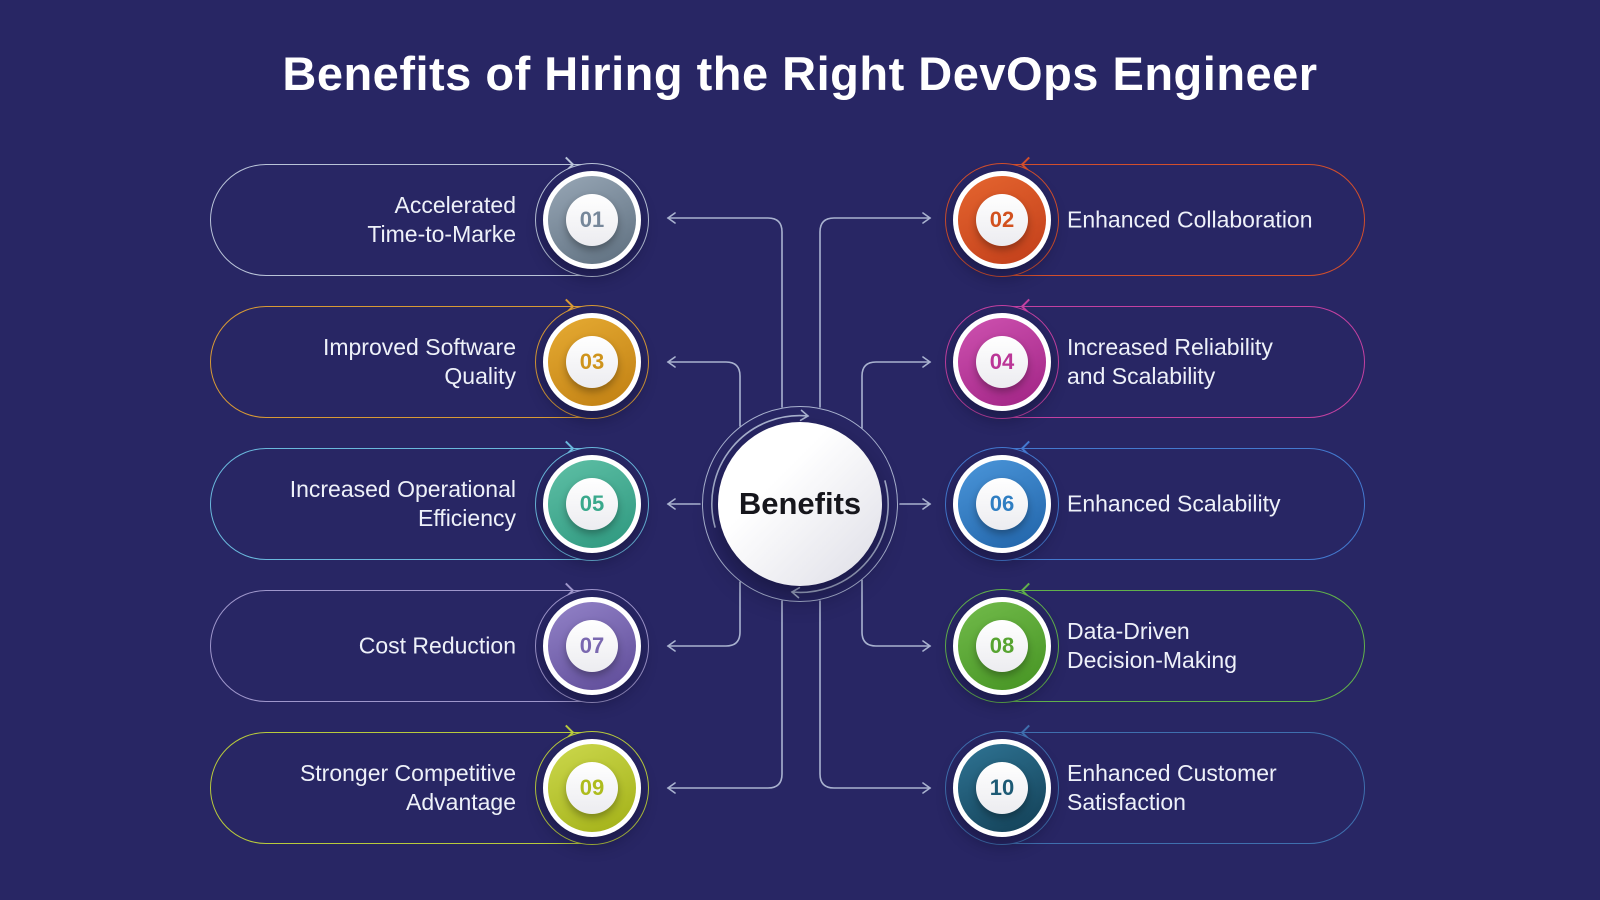  What do you see at coordinates (402, 503) in the screenshot?
I see `benefit-label: Increased Operational Efficiency` at bounding box center [402, 503].